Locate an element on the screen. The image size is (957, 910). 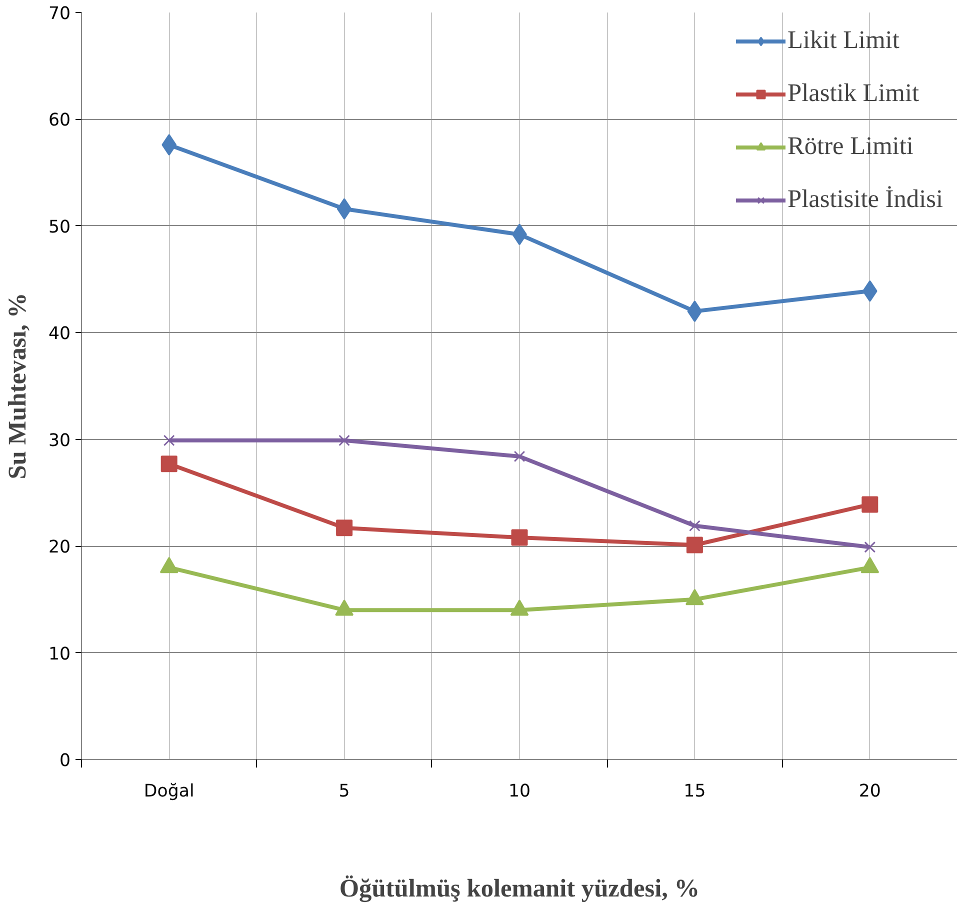
legend-label: Likit Limit is located at coordinates (844, 40).